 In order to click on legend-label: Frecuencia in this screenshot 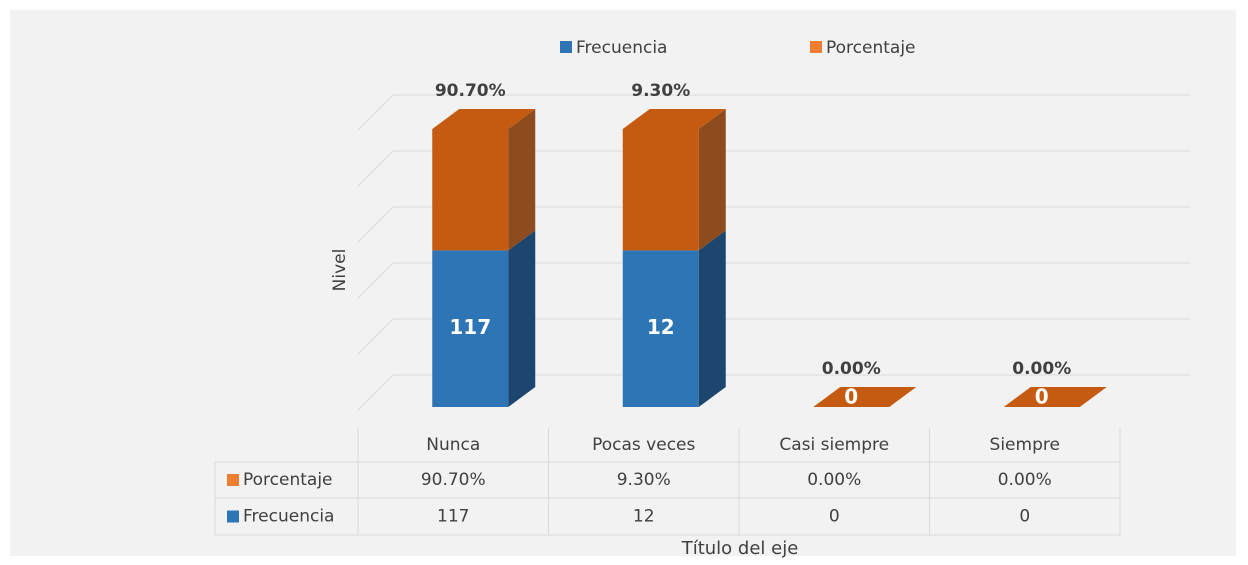, I will do `click(621, 48)`.